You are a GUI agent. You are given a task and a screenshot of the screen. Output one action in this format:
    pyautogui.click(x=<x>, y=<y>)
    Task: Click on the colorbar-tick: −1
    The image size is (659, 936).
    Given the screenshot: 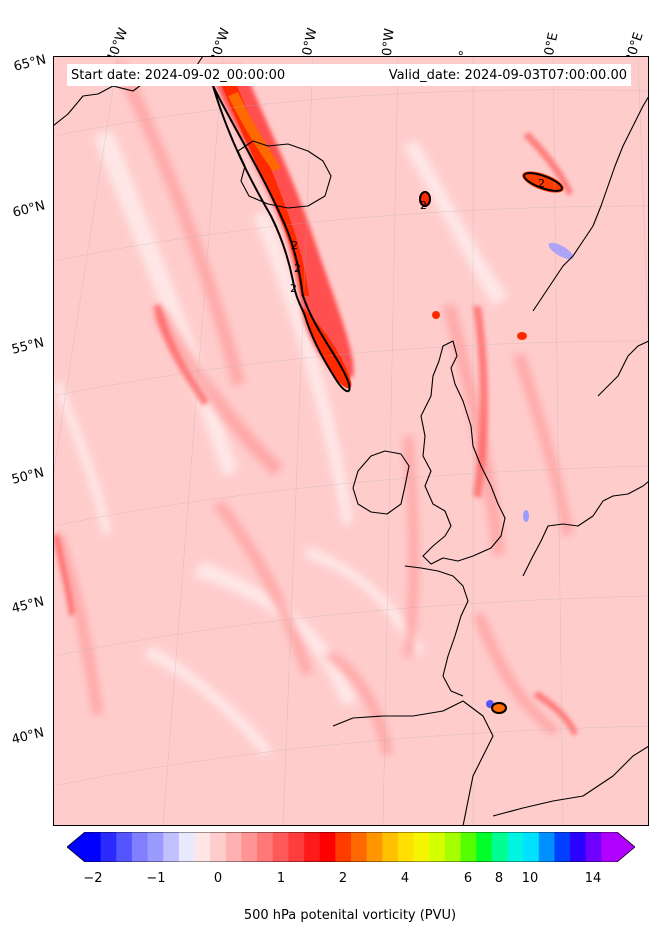 What is the action you would take?
    pyautogui.click(x=156, y=878)
    